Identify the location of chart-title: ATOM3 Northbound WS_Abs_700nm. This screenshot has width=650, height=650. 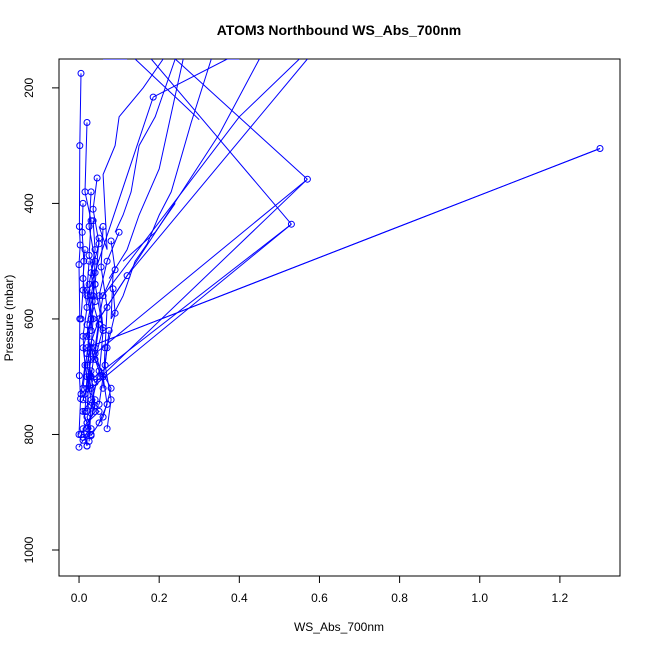
(339, 30).